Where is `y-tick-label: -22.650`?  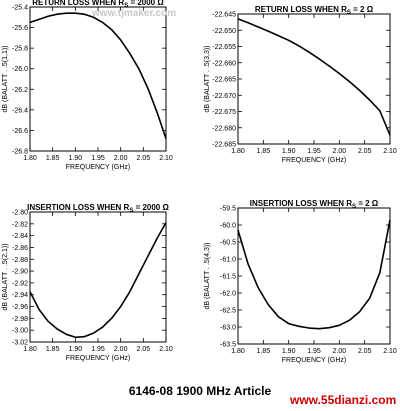
y-tick-label: -22.650 is located at coordinates (224, 31).